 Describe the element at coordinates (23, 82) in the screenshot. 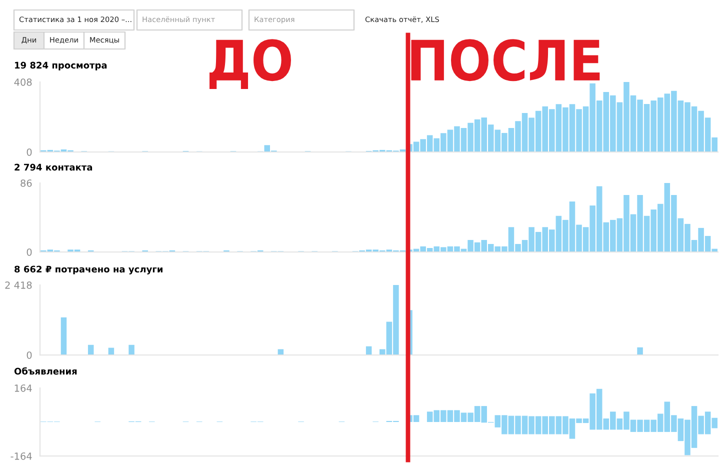

I see `y-tick-label: 408` at that location.